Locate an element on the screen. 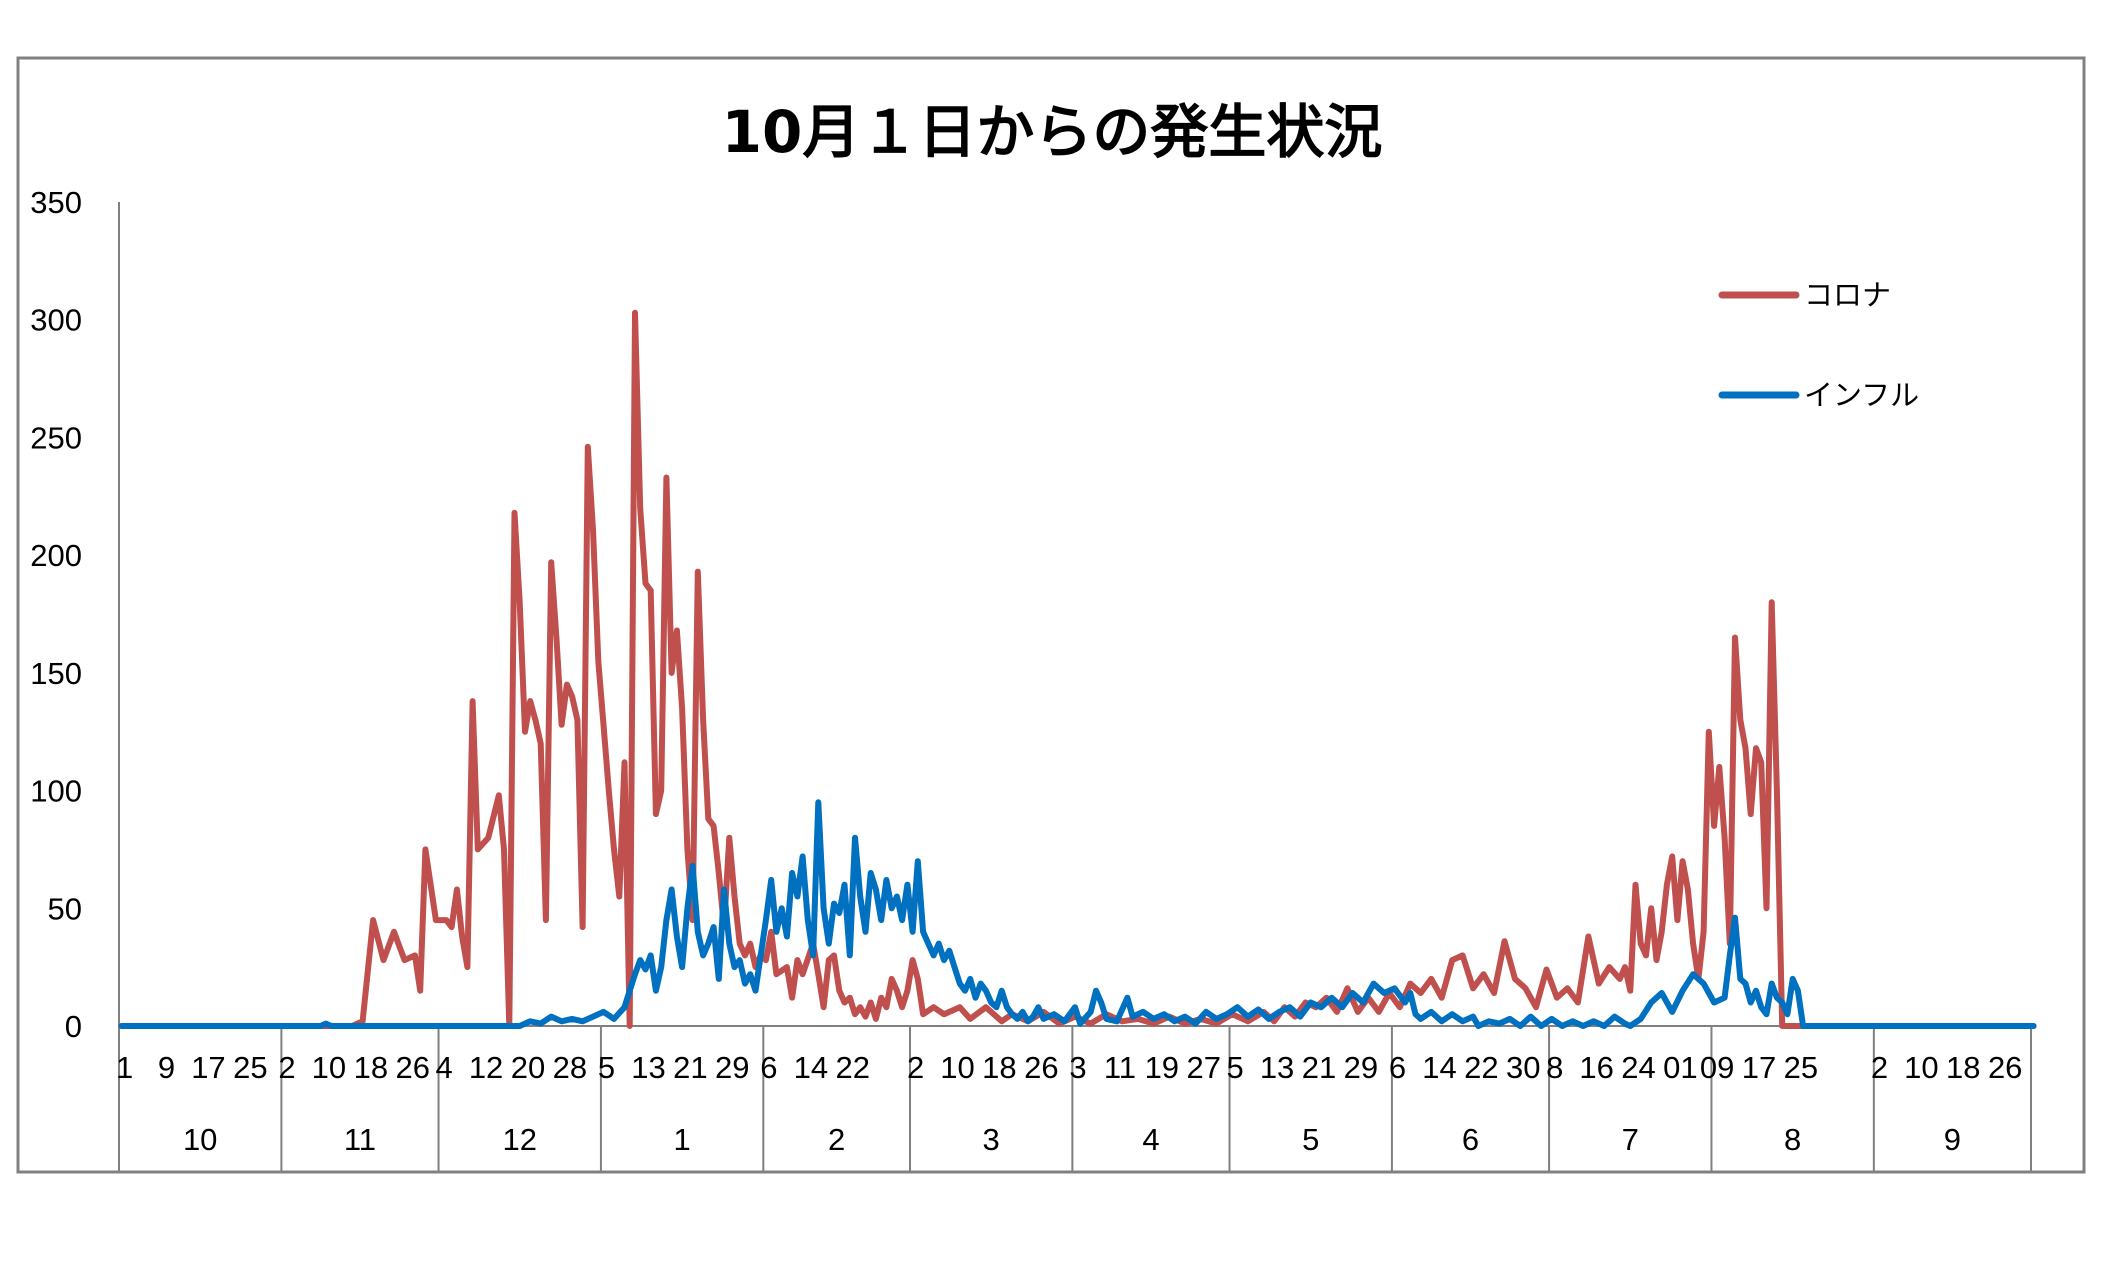 The width and height of the screenshot is (2123, 1262). x-day-label: 30 is located at coordinates (1523, 1067).